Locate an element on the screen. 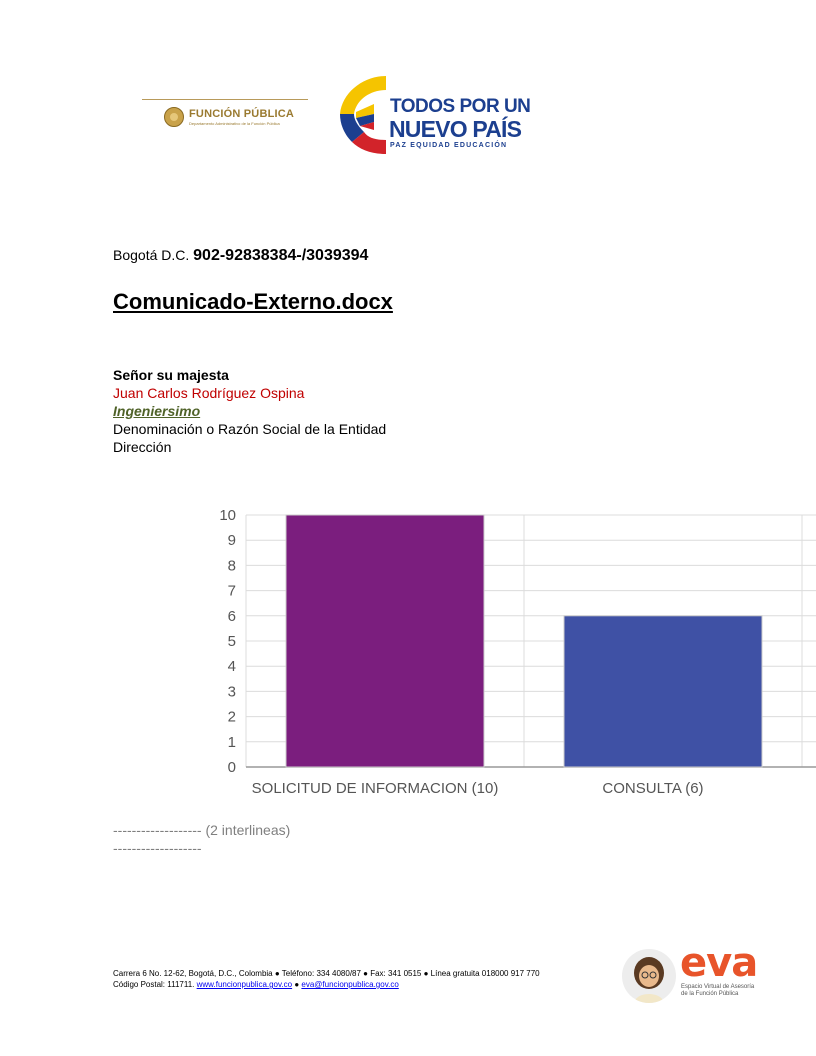 The height and width of the screenshot is (1056, 816). eva-subtitle-line2: de la Función Pública is located at coordinates (710, 994).